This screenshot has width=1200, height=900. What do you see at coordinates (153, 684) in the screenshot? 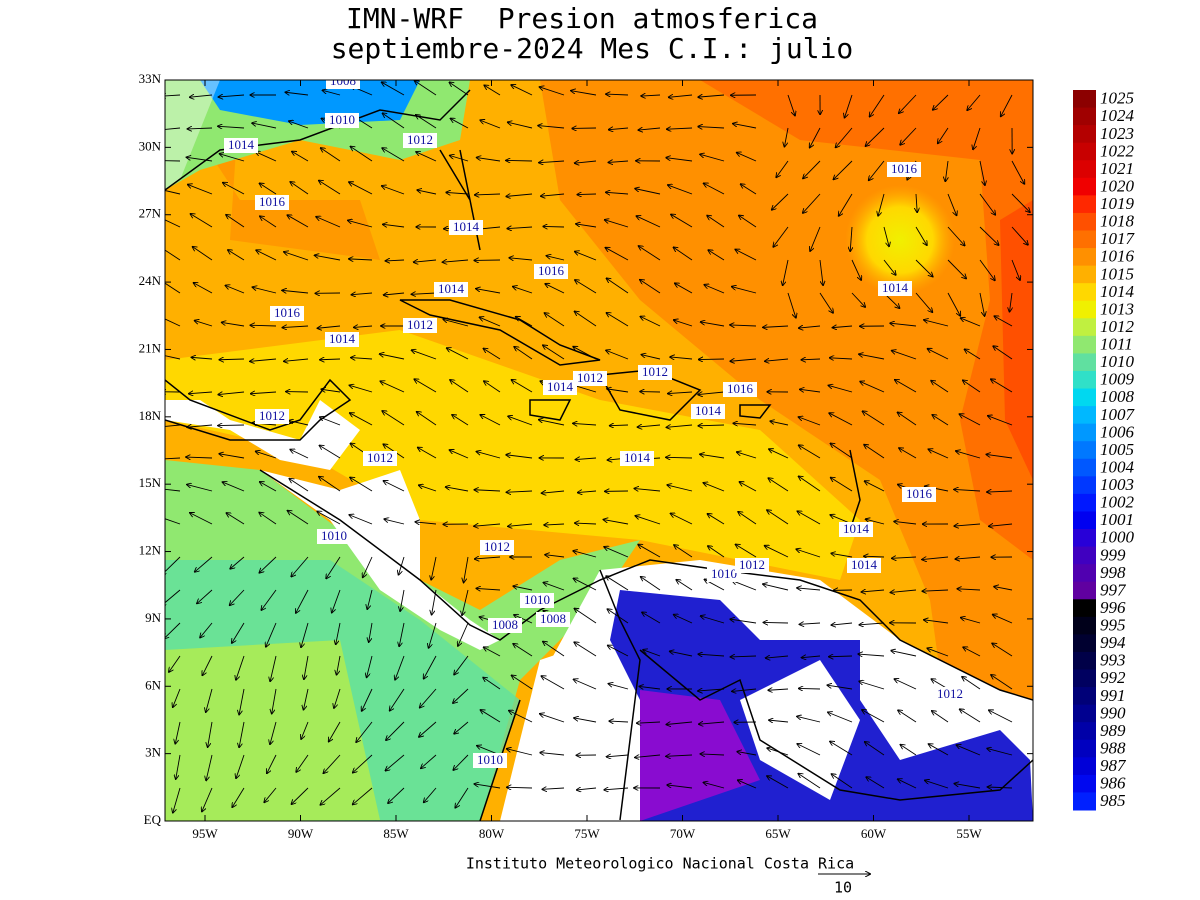
I see `lat-label: 6N` at bounding box center [153, 684].